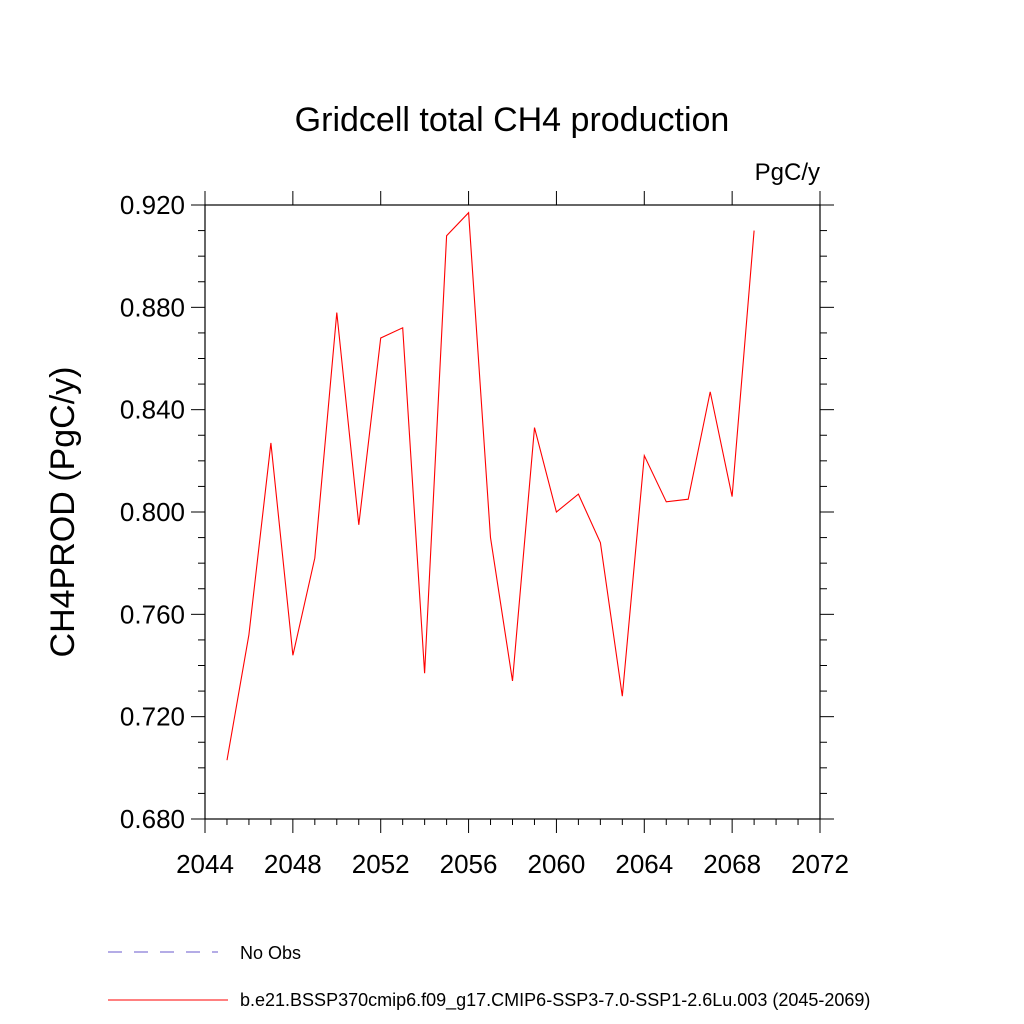  What do you see at coordinates (512, 864) in the screenshot?
I see `x-tick-labels: 2044 2048 2052 2056 2060 2064 2068 2072` at bounding box center [512, 864].